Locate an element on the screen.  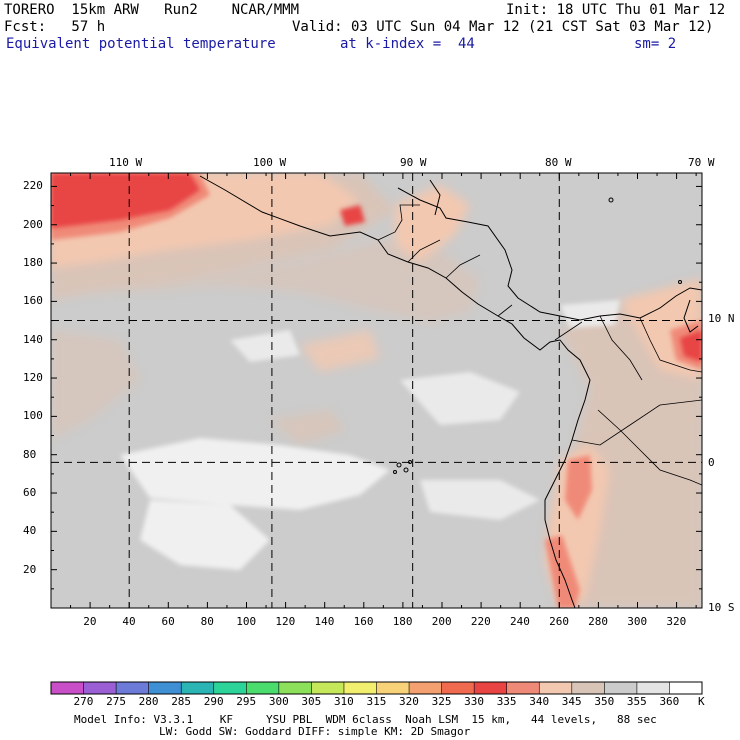
x-tick-label: 80 is located at coordinates (207, 621).